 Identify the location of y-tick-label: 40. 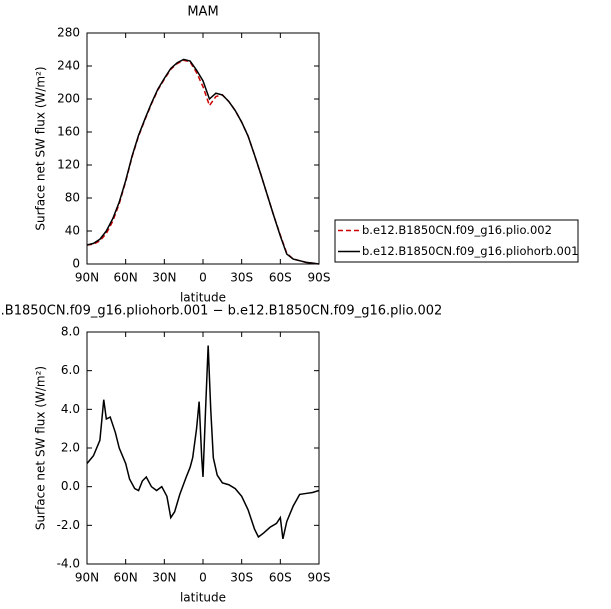
(72, 231).